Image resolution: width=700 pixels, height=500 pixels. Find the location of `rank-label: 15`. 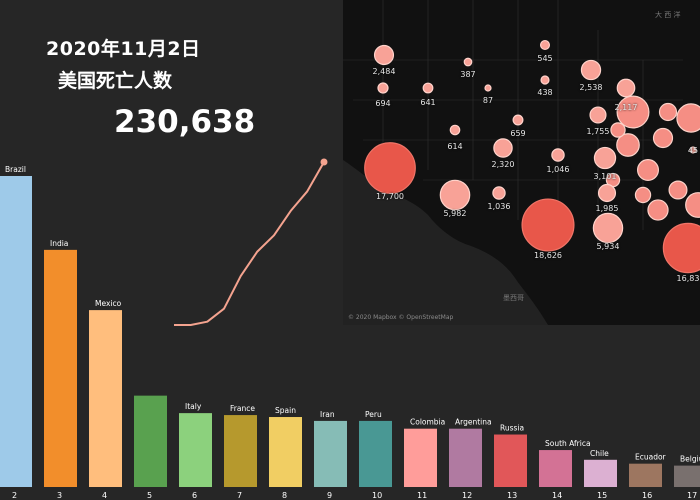

rank-label: 15 is located at coordinates (602, 495).